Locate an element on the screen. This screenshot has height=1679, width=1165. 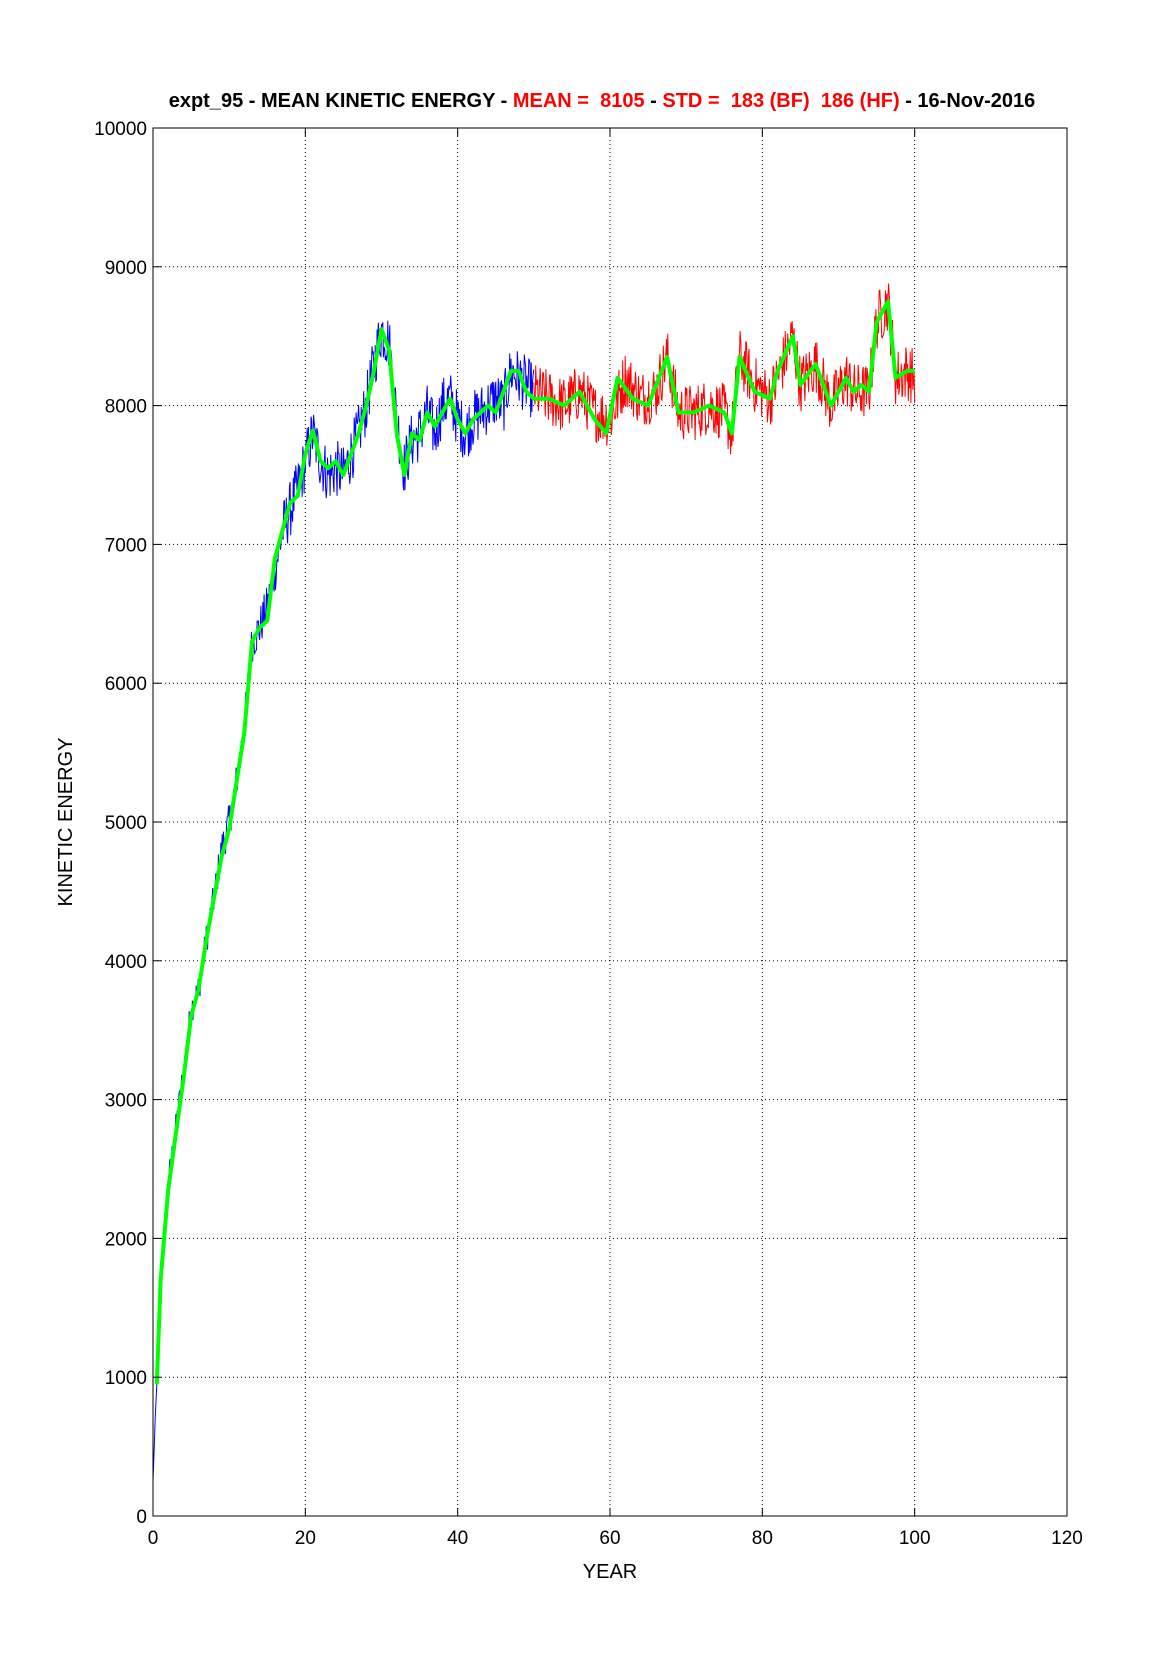
x-tick-label: 20 is located at coordinates (305, 1538).